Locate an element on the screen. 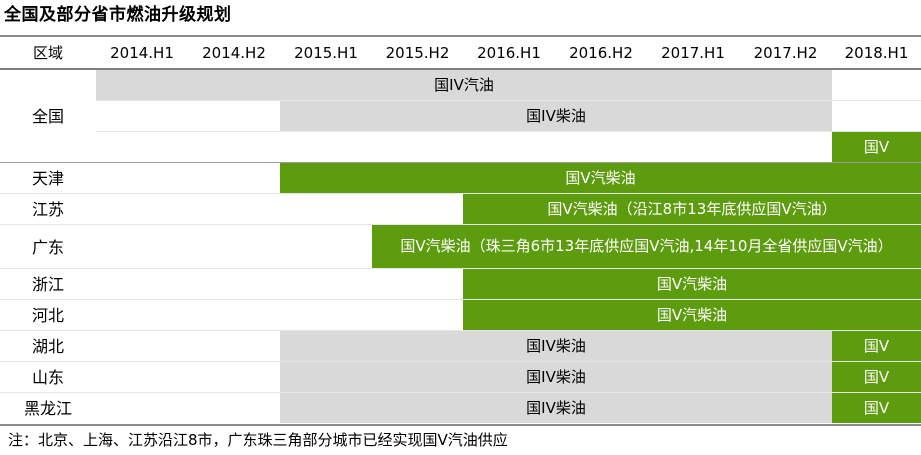 The image size is (921, 455). chart-title: 全国及部分省市燃油升级规划 is located at coordinates (118, 15).